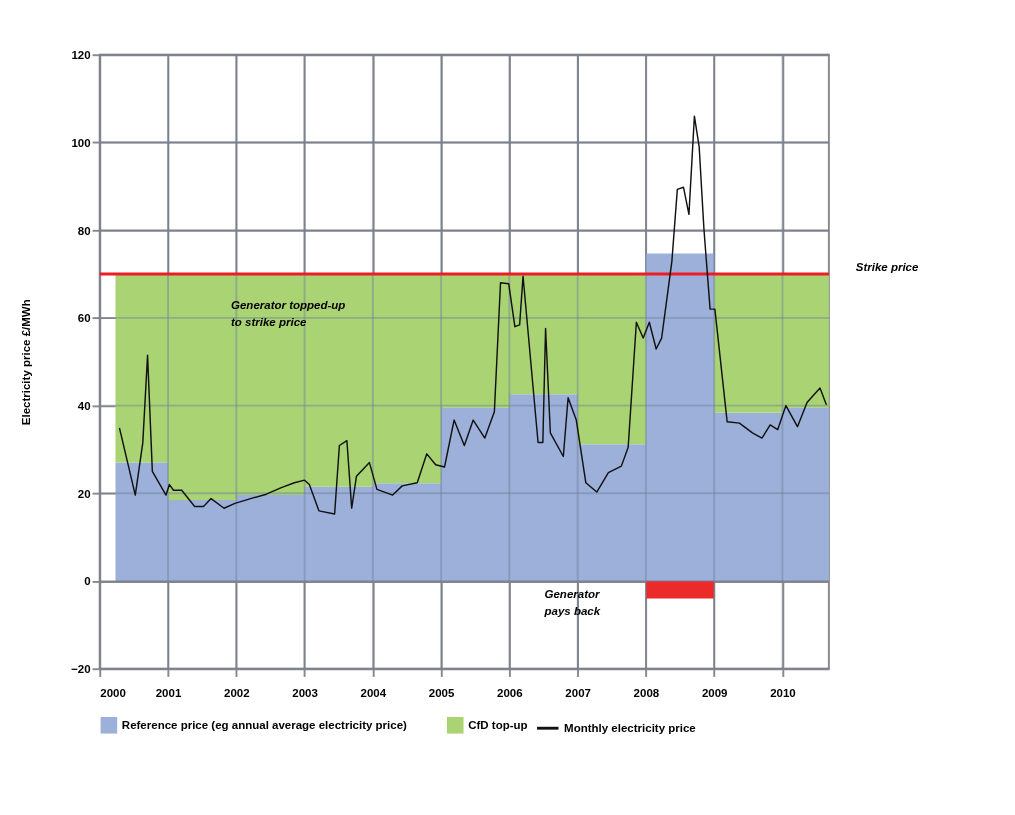 This screenshot has height=815, width=1015. Describe the element at coordinates (887, 267) in the screenshot. I see `ref-line-label: Strike price` at that location.